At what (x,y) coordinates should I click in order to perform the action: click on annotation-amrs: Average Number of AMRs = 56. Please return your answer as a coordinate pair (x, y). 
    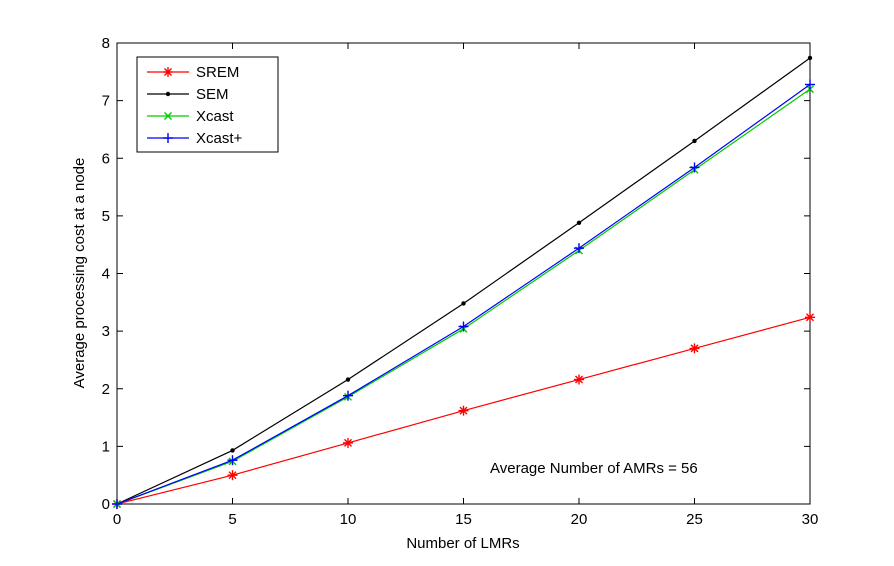
    Looking at the image, I should click on (594, 468).